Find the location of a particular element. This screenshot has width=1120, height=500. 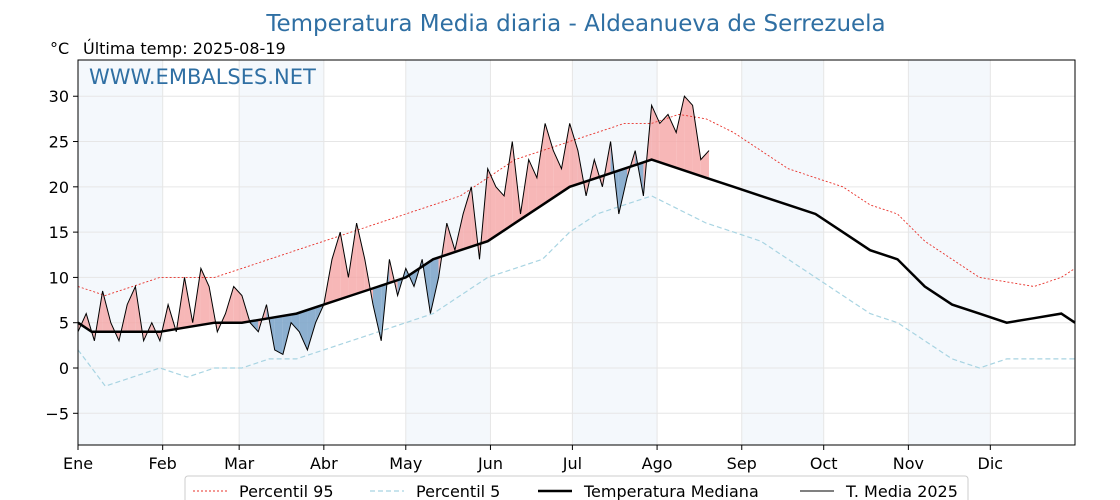

legend-label: Percentil 95 is located at coordinates (286, 491).